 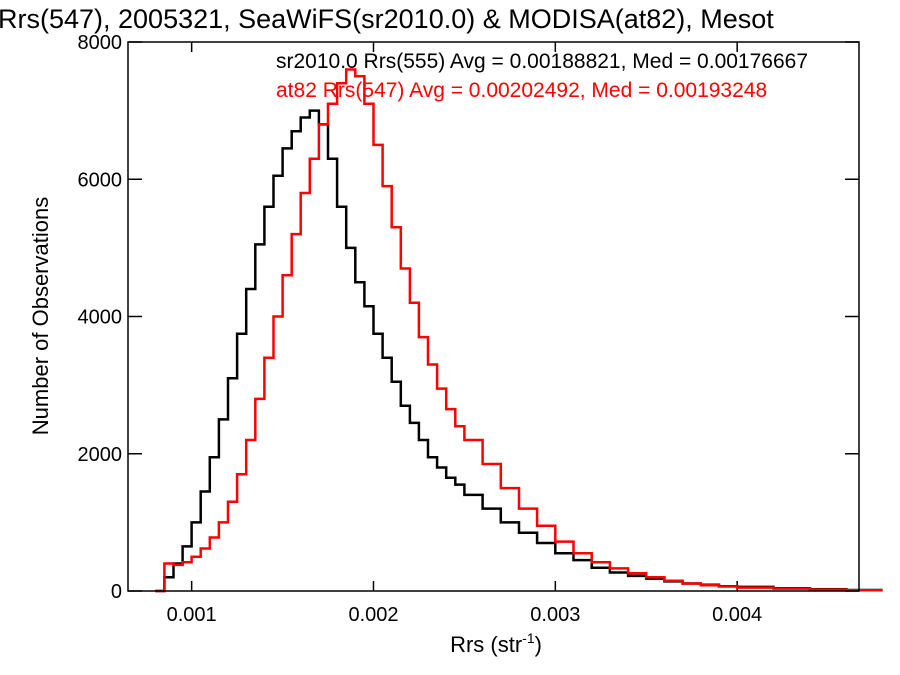 I want to click on x-axis-label-main: Rrs (str, so click(x=486, y=644).